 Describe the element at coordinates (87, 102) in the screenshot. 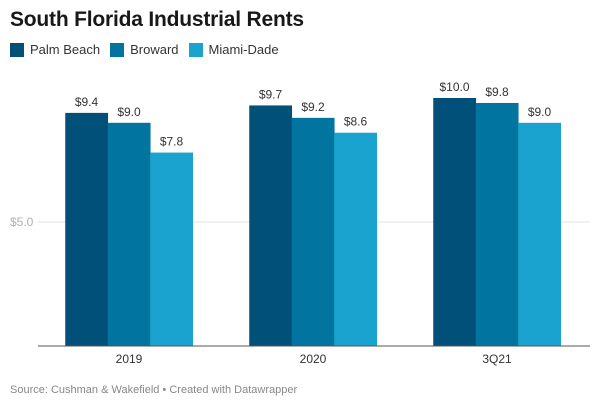

I see `data-label: $9.4` at that location.